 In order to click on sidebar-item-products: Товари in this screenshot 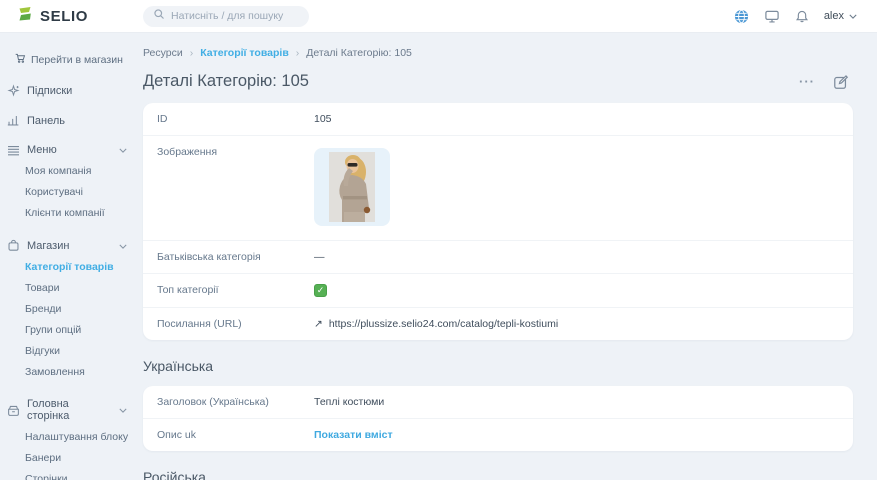, I will do `click(42, 288)`.